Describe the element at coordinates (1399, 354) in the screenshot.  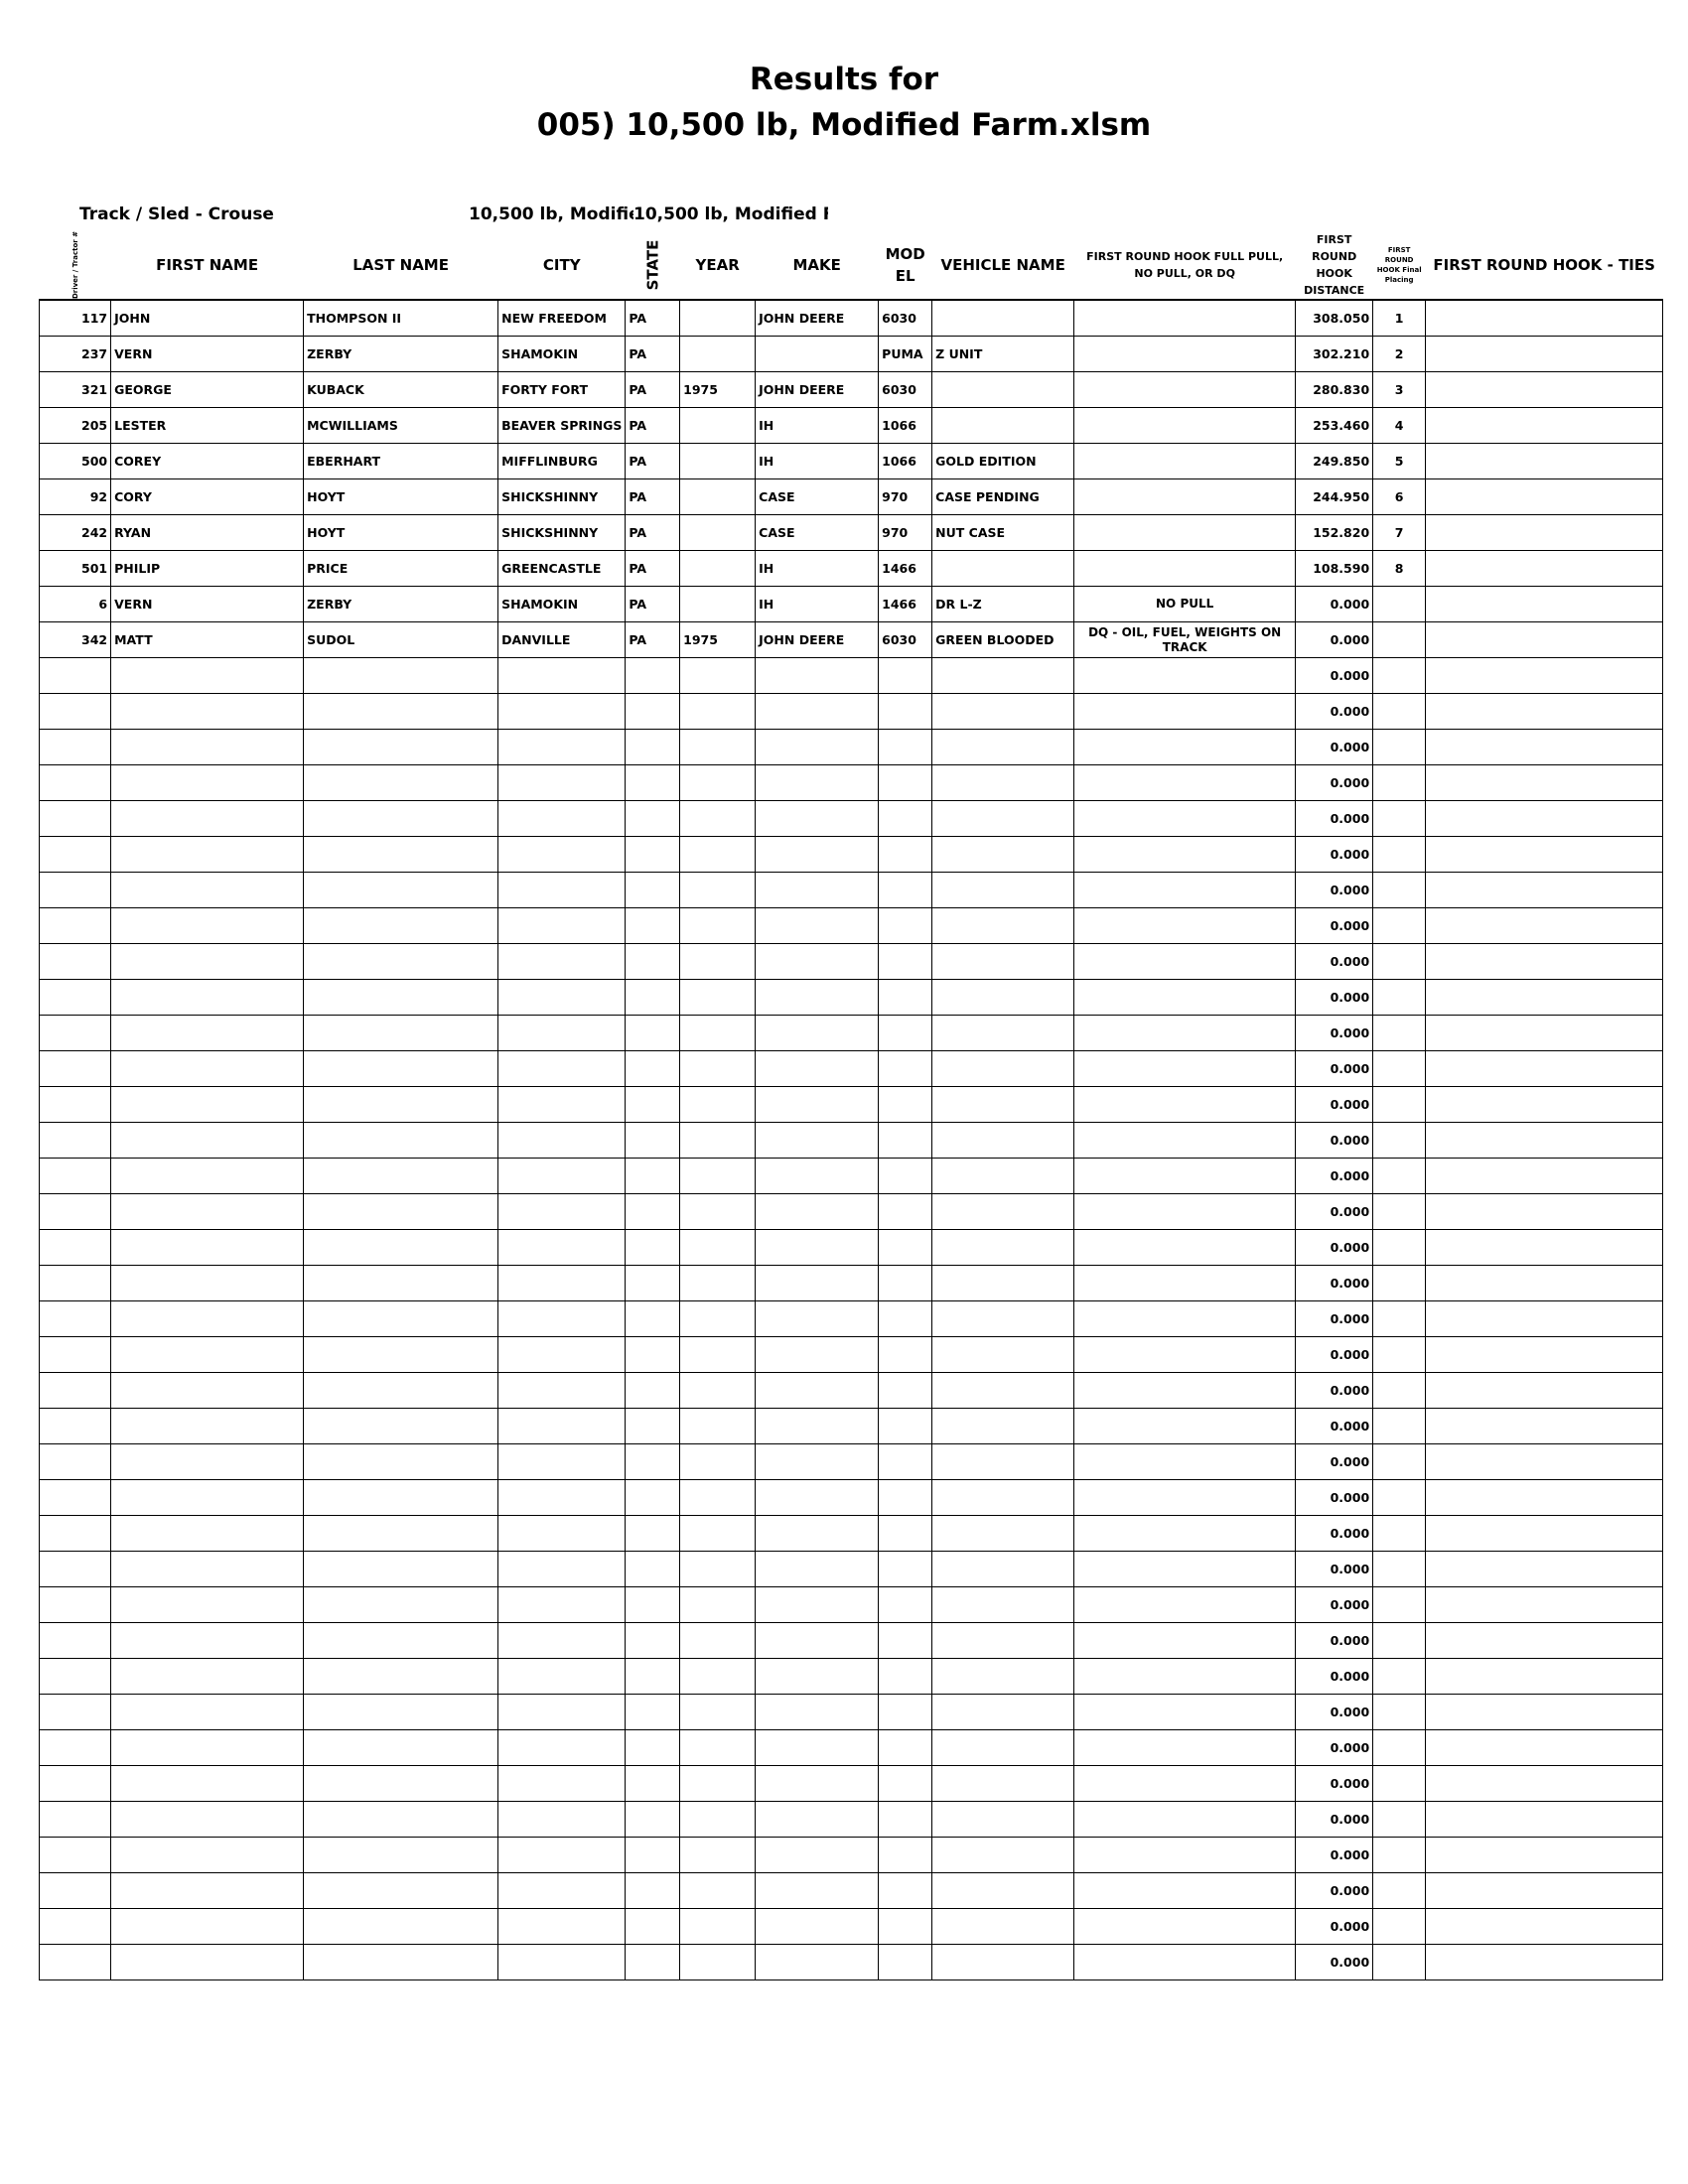
I see `cell: 2` at that location.